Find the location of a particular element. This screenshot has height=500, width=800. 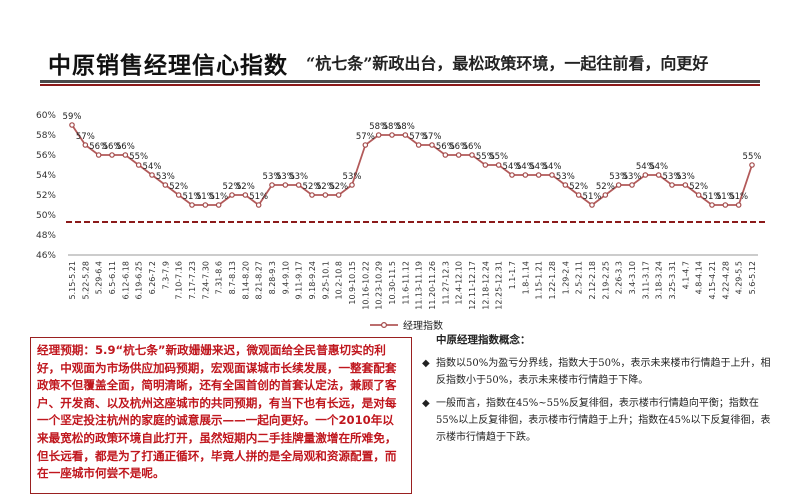

notes-title: 中原经理指数概念： is located at coordinates (483, 340).